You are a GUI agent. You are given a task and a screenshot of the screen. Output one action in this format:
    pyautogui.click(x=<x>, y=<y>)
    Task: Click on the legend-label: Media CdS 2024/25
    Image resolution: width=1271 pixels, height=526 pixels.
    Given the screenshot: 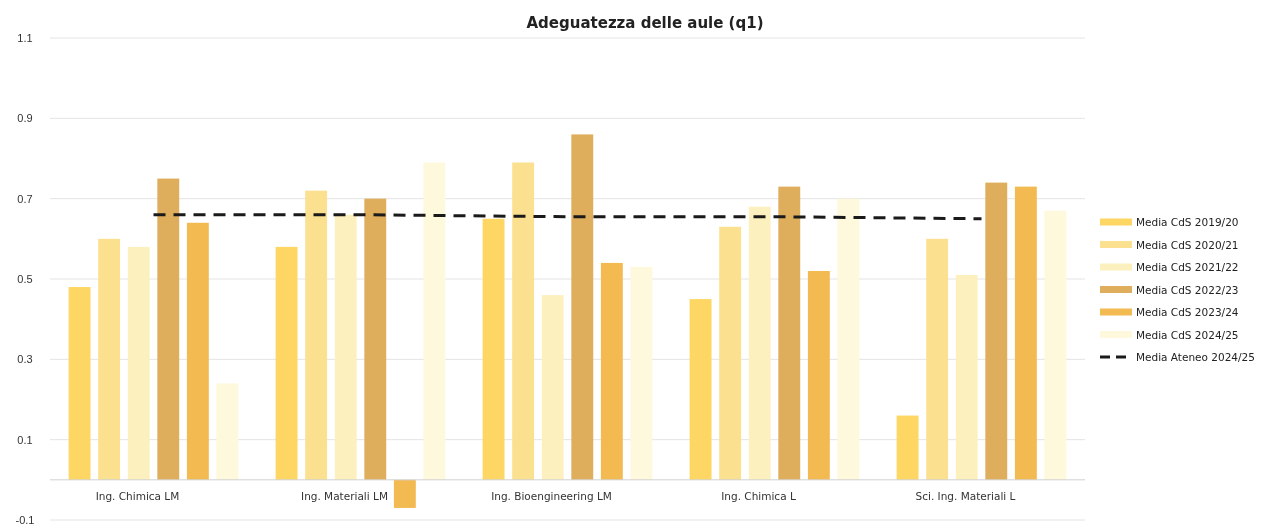 What is the action you would take?
    pyautogui.click(x=1187, y=334)
    